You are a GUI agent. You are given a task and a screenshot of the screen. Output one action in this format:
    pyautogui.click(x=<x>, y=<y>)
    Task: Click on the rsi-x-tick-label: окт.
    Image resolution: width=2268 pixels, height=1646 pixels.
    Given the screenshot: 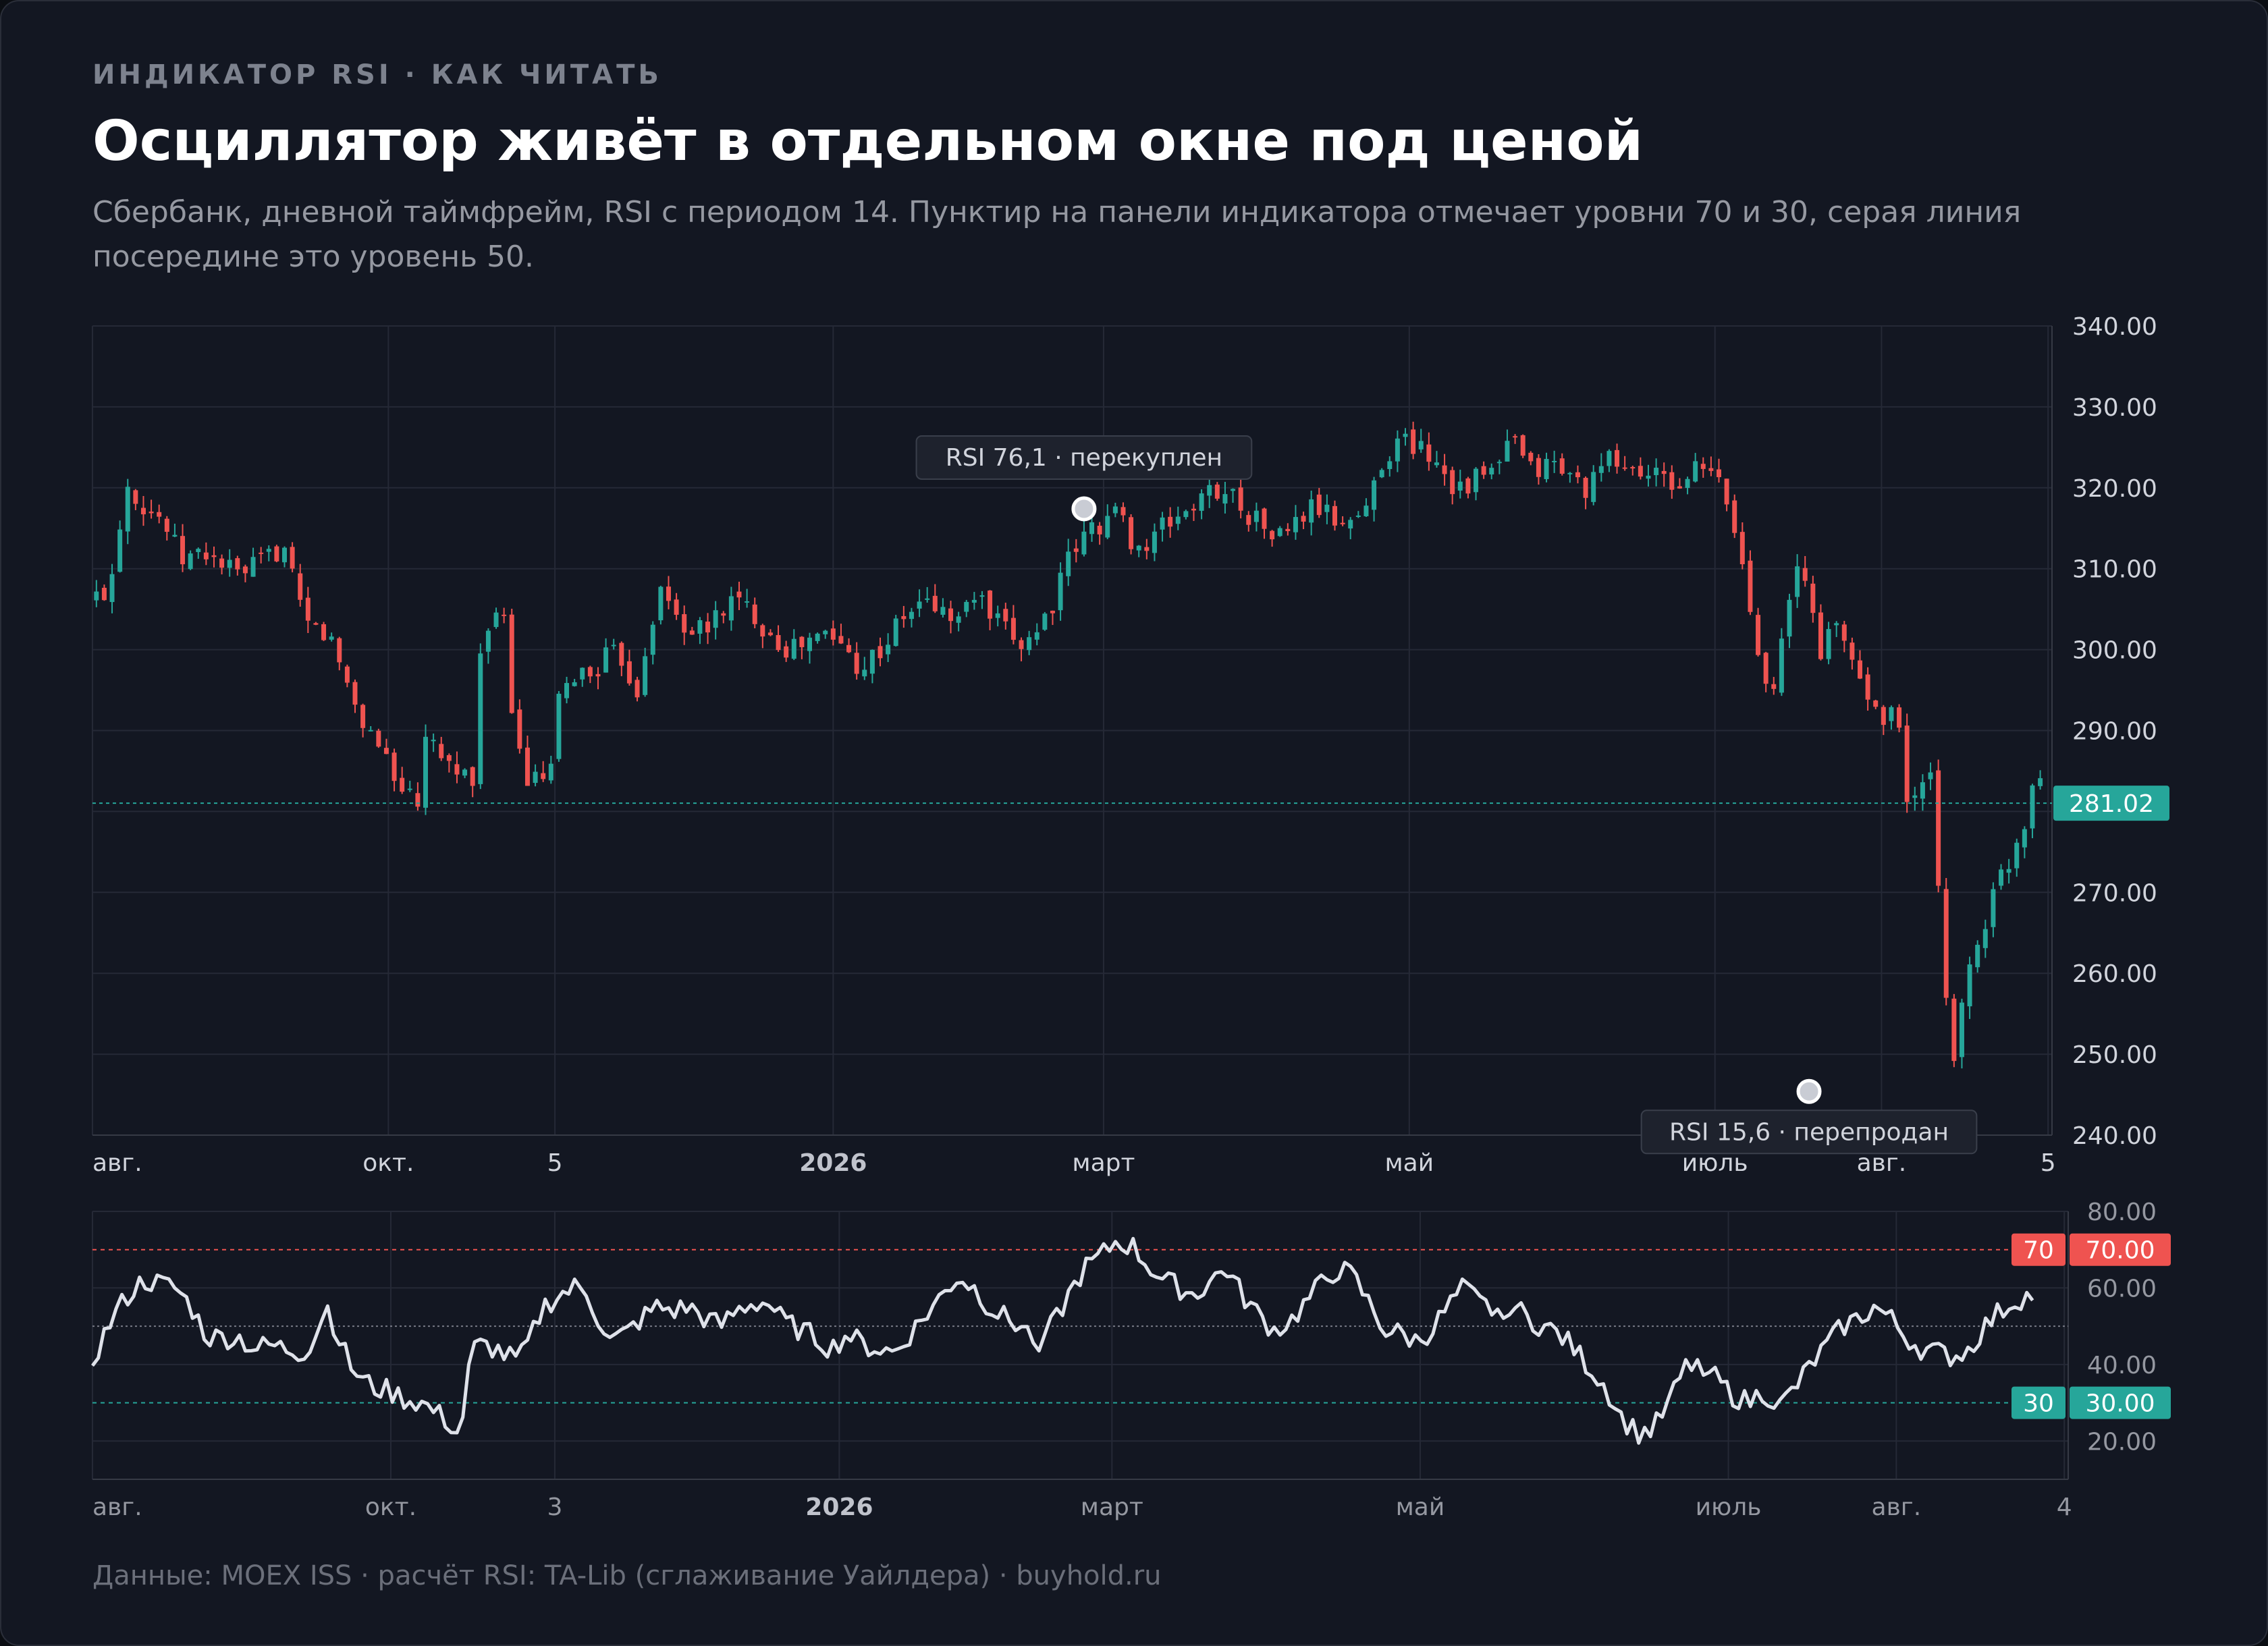 What is the action you would take?
    pyautogui.click(x=390, y=1507)
    